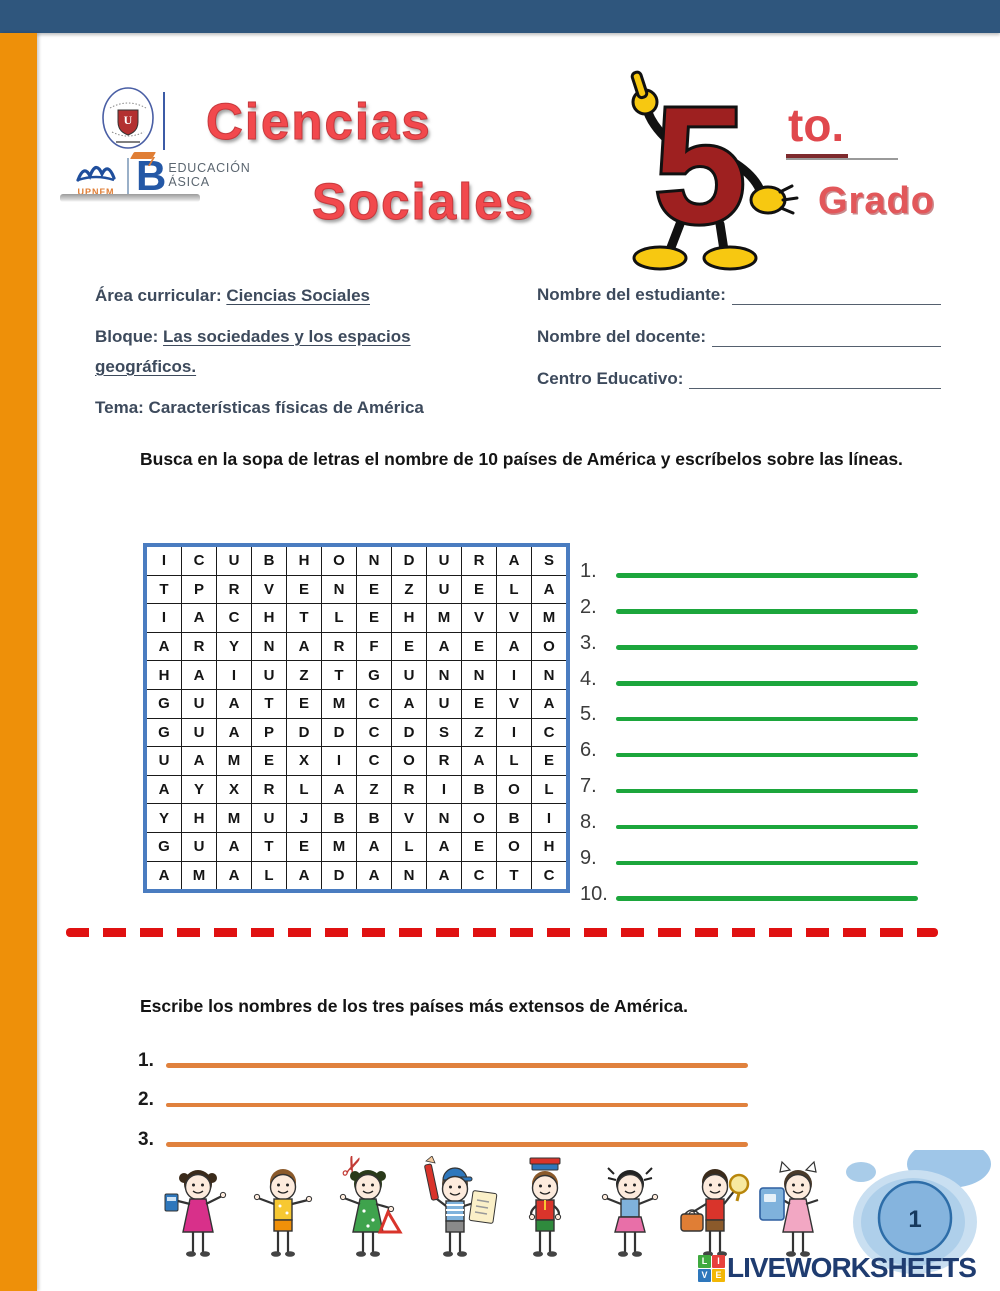 This screenshot has height=1291, width=1000. I want to click on school-blank, so click(815, 379).